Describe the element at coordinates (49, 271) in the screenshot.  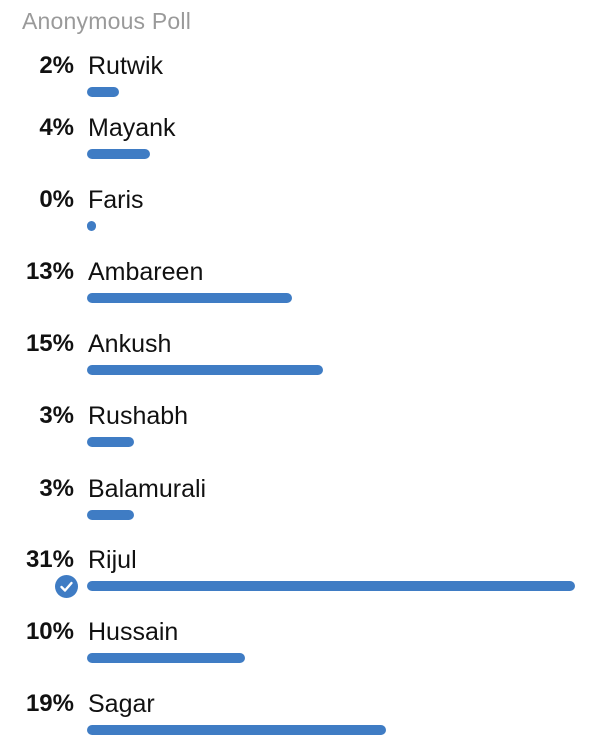
I see `option-percent: 13%` at that location.